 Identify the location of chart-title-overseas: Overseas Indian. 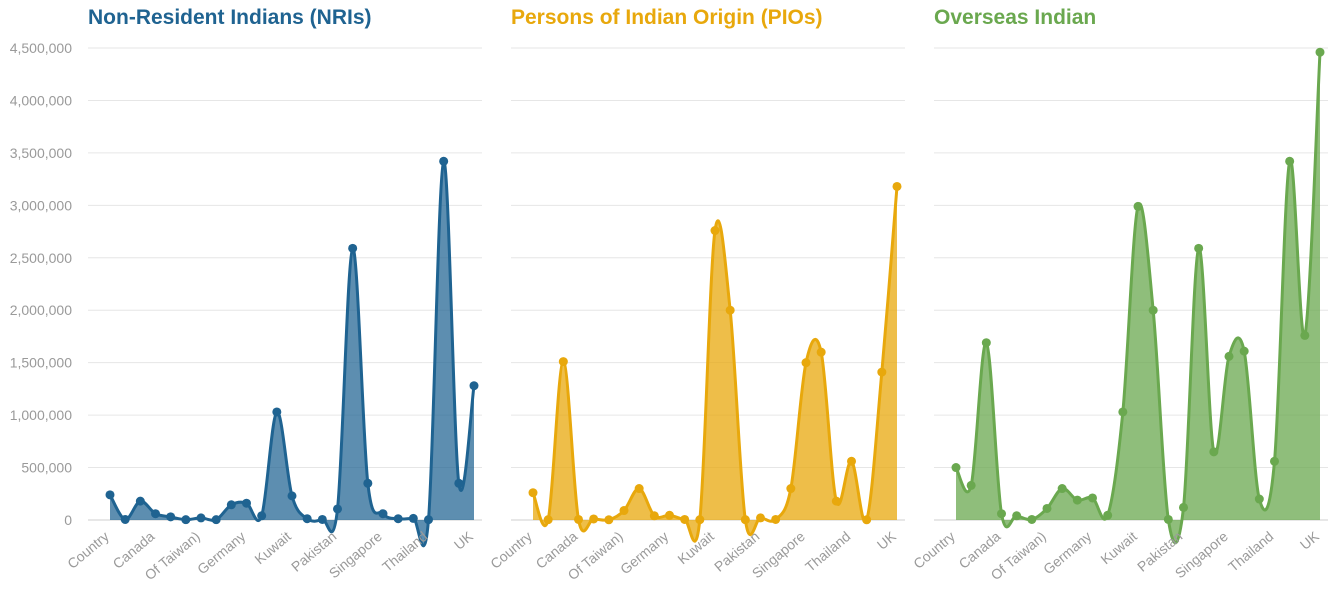
(1015, 17).